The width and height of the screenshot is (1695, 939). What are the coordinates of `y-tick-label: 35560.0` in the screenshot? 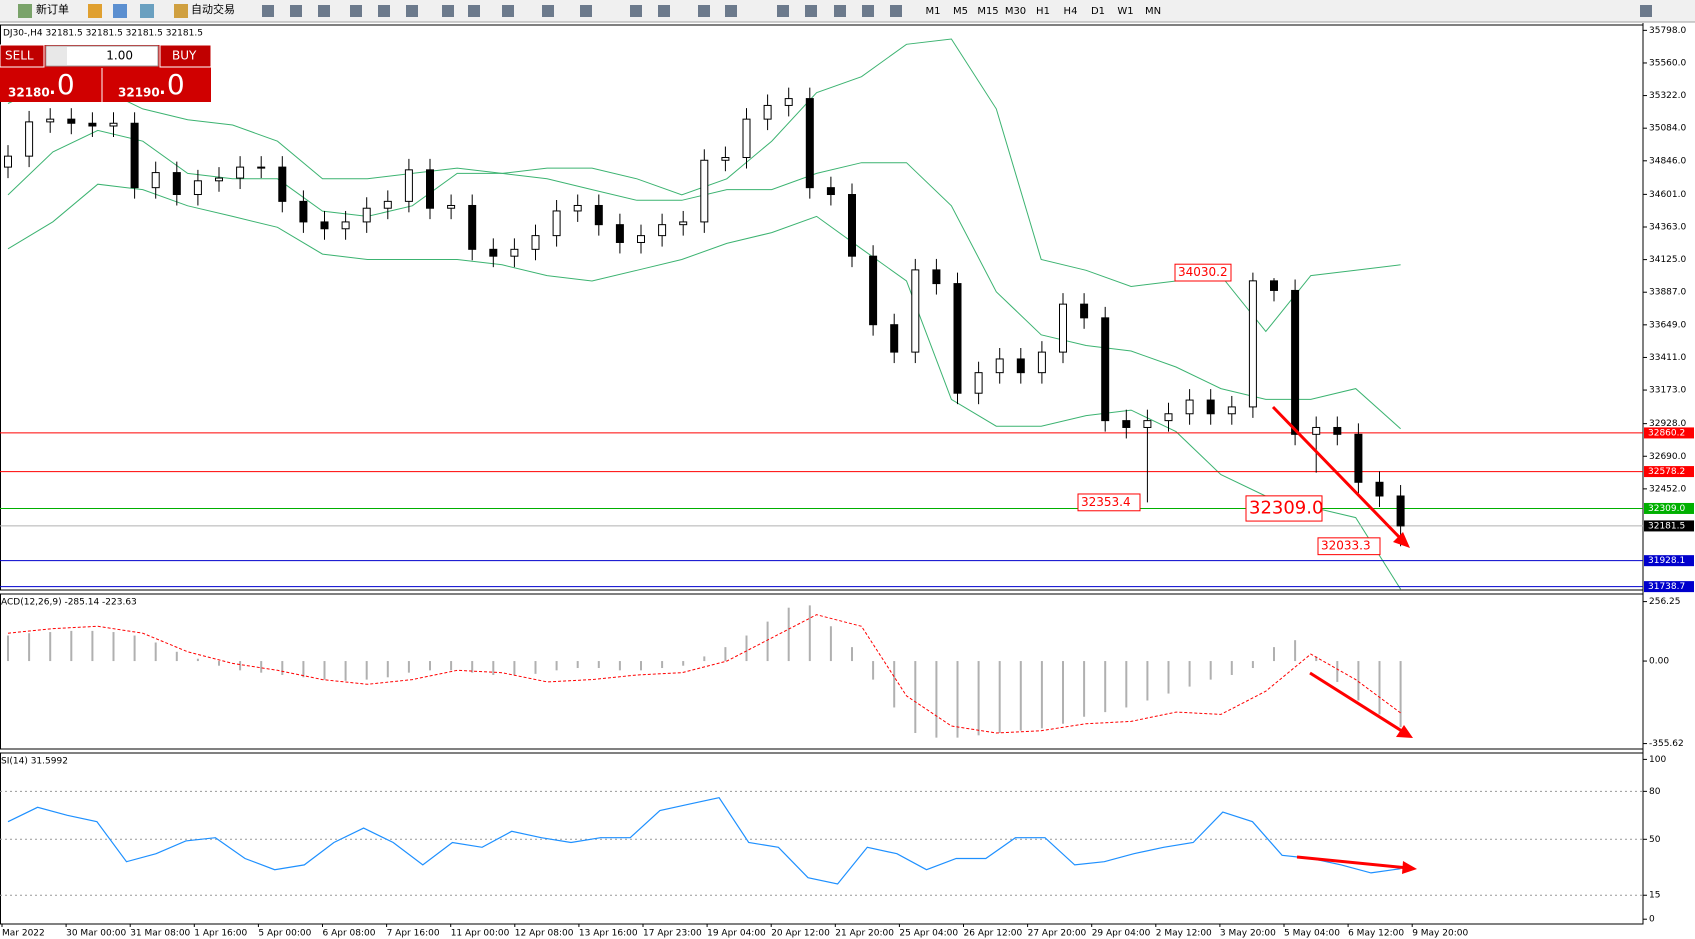 It's located at (1667, 63).